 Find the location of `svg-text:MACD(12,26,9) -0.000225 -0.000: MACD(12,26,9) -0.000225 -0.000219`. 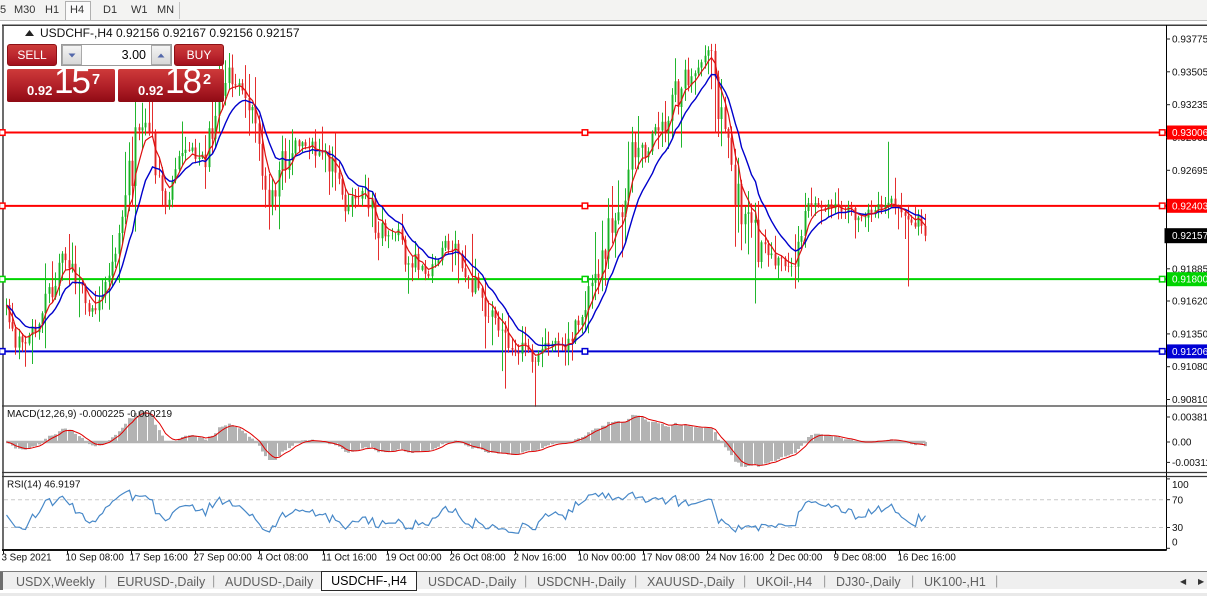

svg-text:MACD(12,26,9) -0.000225 -0.000: MACD(12,26,9) -0.000225 -0.000219 is located at coordinates (90, 414).